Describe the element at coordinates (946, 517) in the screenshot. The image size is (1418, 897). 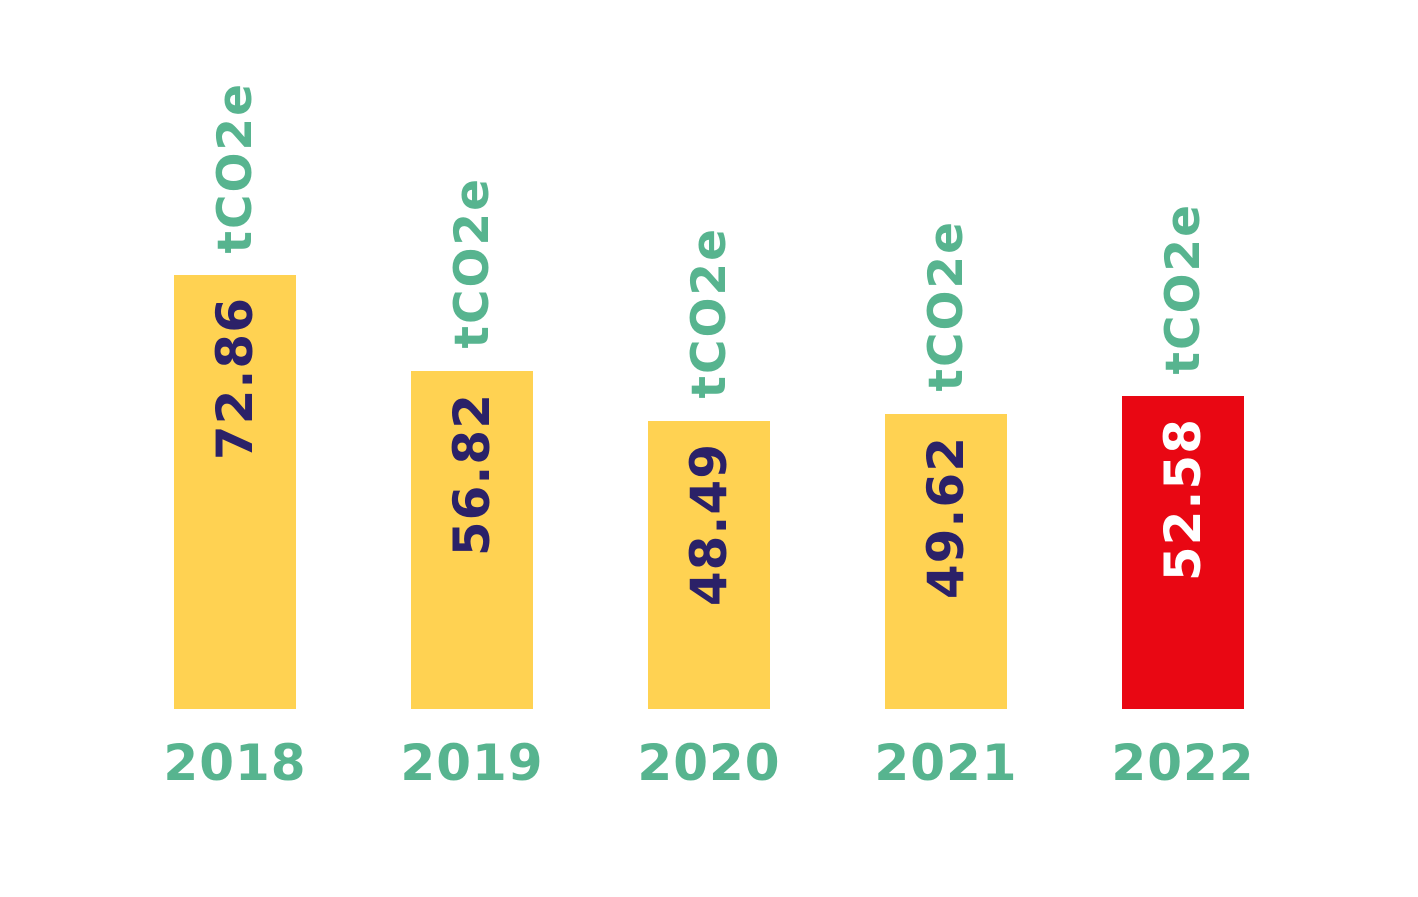
I see `bar-value-label: 49.62` at that location.